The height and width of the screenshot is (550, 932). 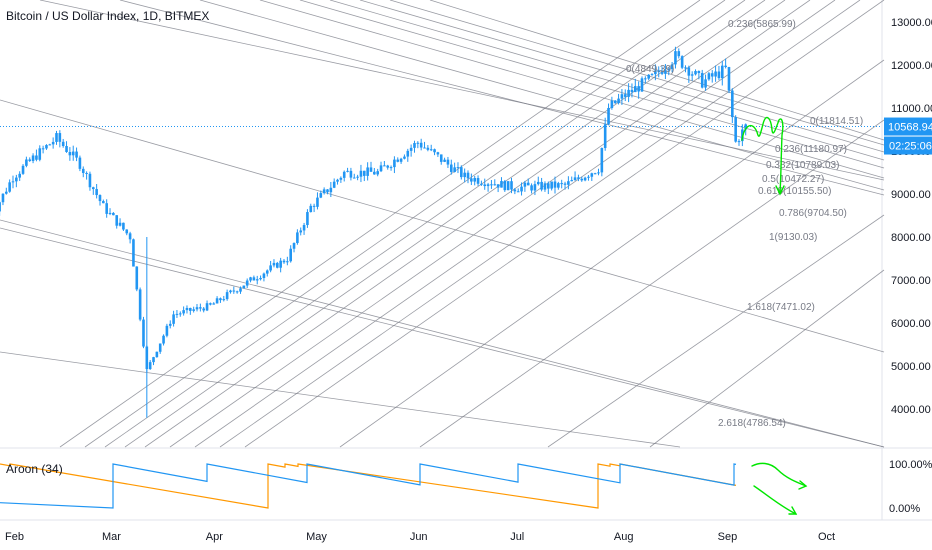 What do you see at coordinates (14, 537) in the screenshot?
I see `time-tick-0: Feb` at bounding box center [14, 537].